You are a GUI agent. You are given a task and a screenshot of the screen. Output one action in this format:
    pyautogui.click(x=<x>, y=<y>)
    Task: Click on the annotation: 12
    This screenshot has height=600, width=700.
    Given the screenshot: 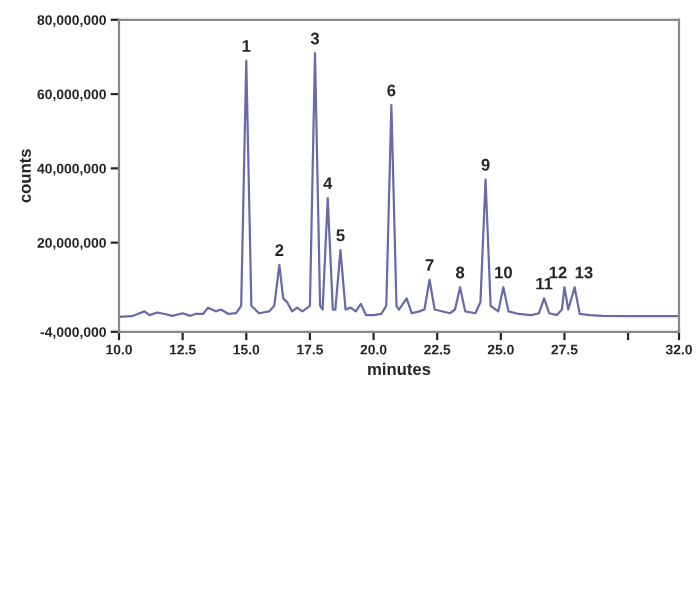 What is the action you would take?
    pyautogui.click(x=558, y=272)
    